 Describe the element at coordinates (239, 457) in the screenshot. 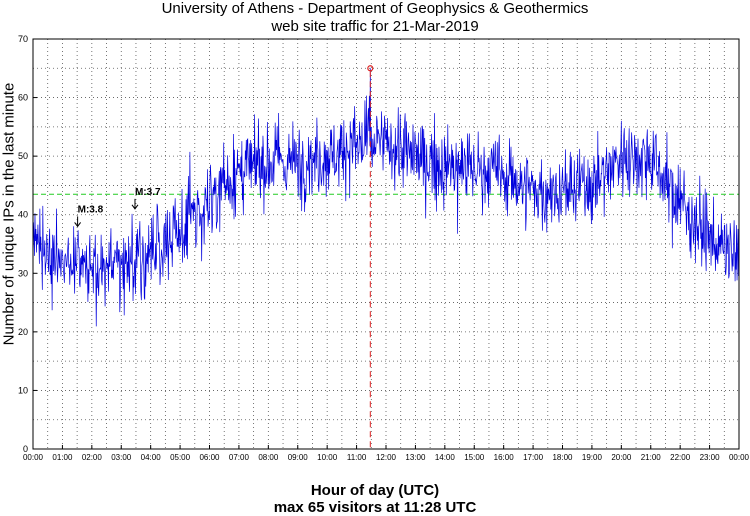

I see `x-tick-label: 07:00` at that location.